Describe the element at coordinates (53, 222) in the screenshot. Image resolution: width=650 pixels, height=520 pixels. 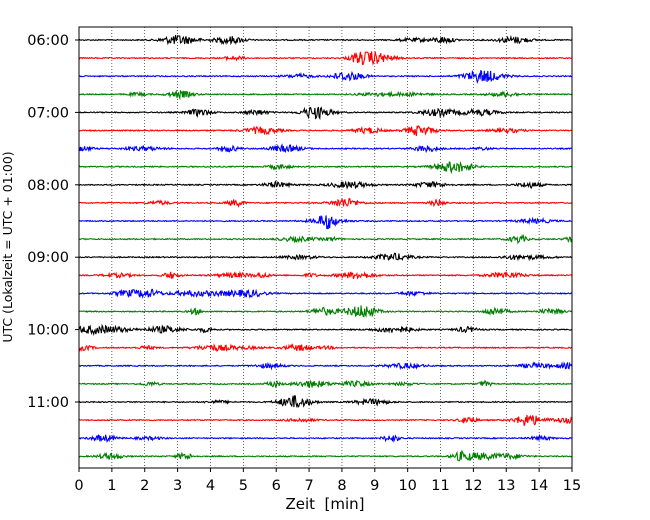
I see `y-axis-ticks: 06:00 07:00 08:00 09:00 10:00 11:00` at that location.